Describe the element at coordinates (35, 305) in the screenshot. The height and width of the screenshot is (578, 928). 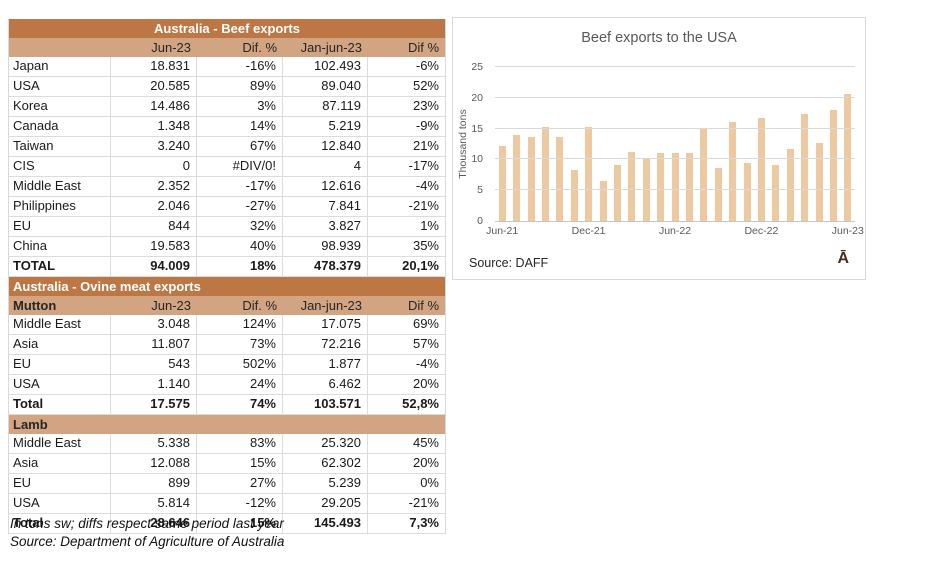
I see `col-header-mutton: Mutton` at that location.